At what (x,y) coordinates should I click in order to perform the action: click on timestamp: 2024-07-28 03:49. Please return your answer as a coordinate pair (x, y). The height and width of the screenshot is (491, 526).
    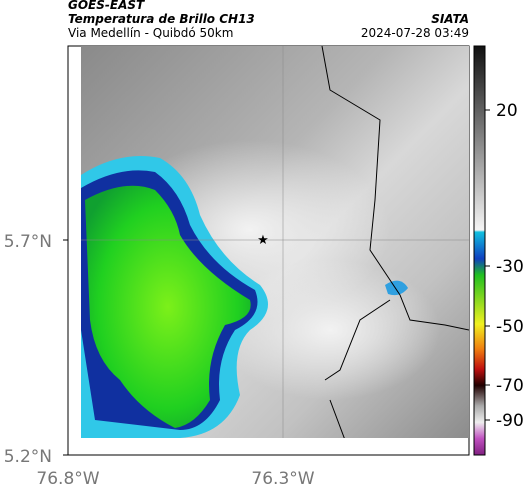
    Looking at the image, I should click on (415, 33).